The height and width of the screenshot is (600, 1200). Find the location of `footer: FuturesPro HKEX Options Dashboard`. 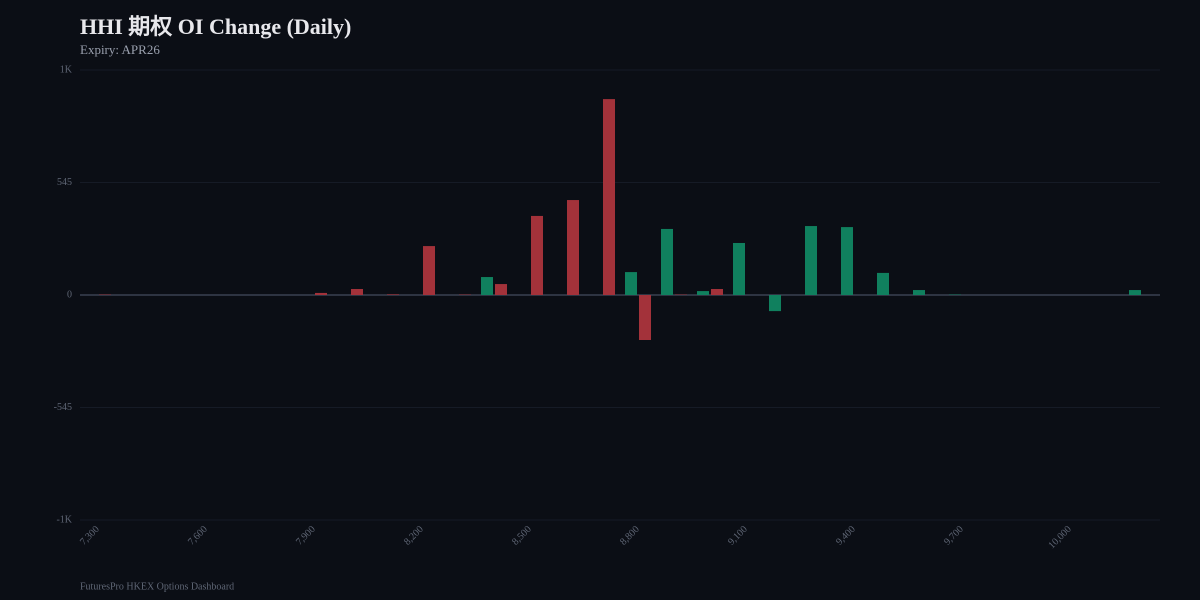

footer: FuturesPro HKEX Options Dashboard is located at coordinates (157, 586).